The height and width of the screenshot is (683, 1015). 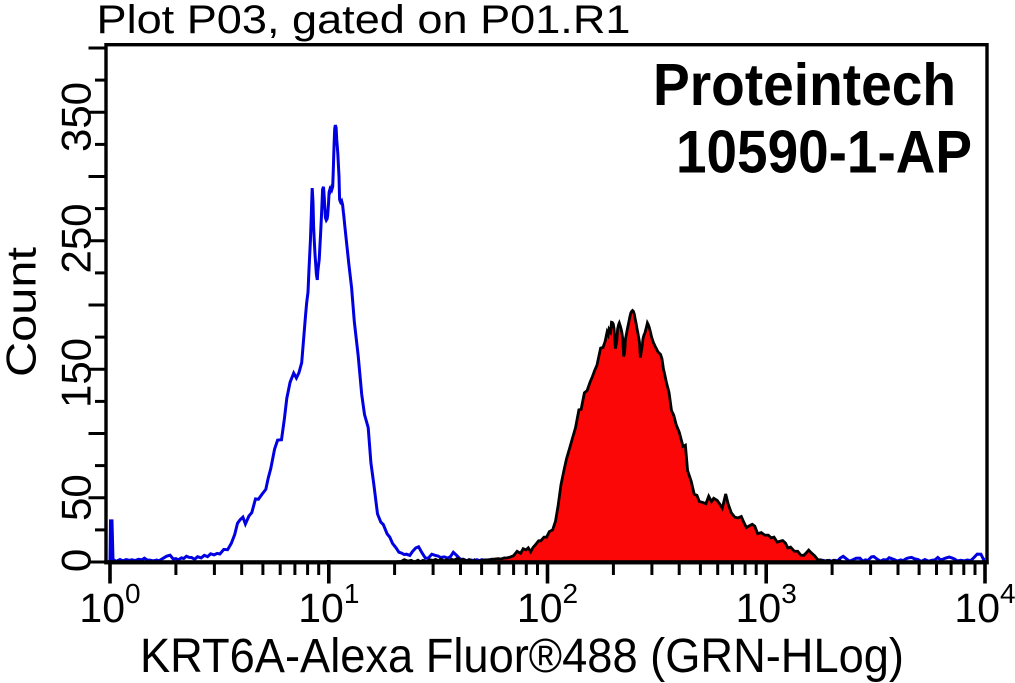 I want to click on svg-text: Plot P03, gated on P01.R1, so click(x=364, y=21).